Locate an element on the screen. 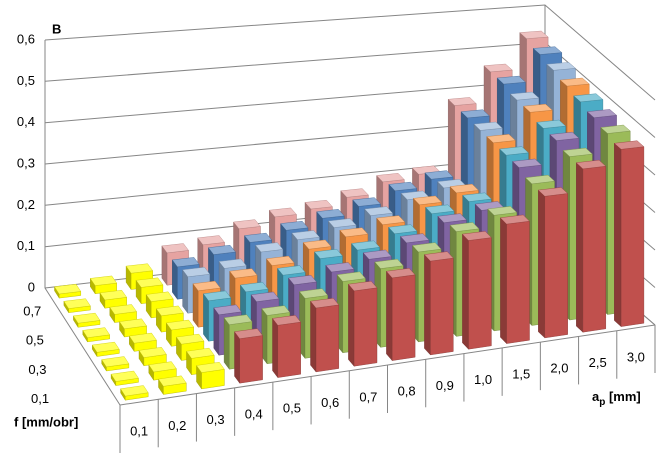 The width and height of the screenshot is (662, 453). x-axis-title-rest: [mm] is located at coordinates (622, 396).